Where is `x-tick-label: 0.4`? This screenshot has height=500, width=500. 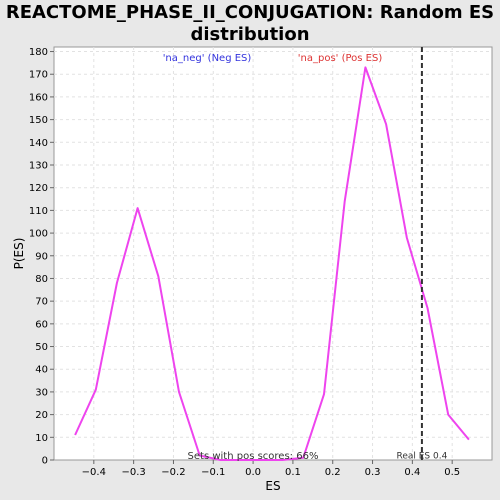
x-tick-label: 0.4 is located at coordinates (412, 472).